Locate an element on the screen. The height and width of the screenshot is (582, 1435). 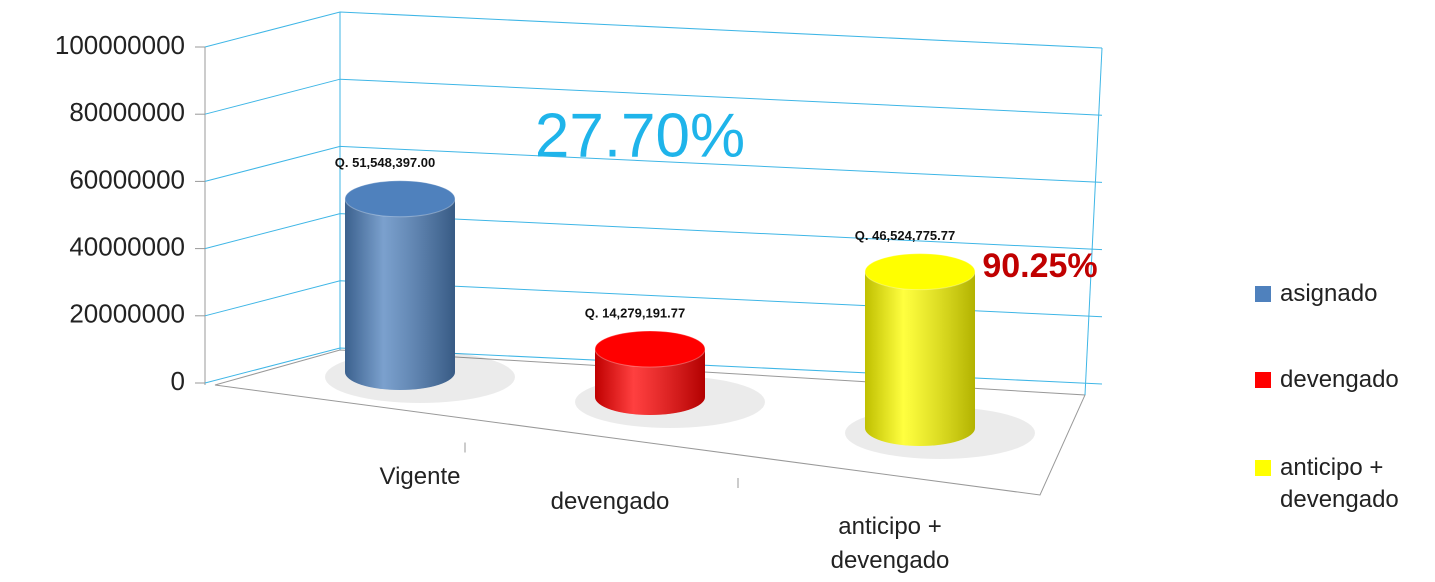
data-label: Q. 46,524,775.77 is located at coordinates (905, 235).